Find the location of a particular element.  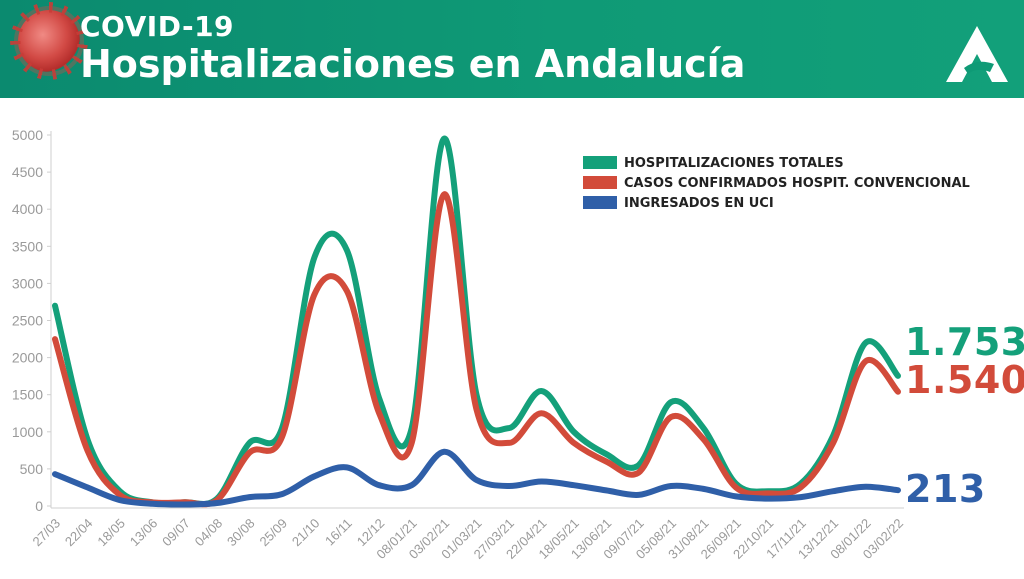

x-tick-label: 13/06 is located at coordinates (144, 533).